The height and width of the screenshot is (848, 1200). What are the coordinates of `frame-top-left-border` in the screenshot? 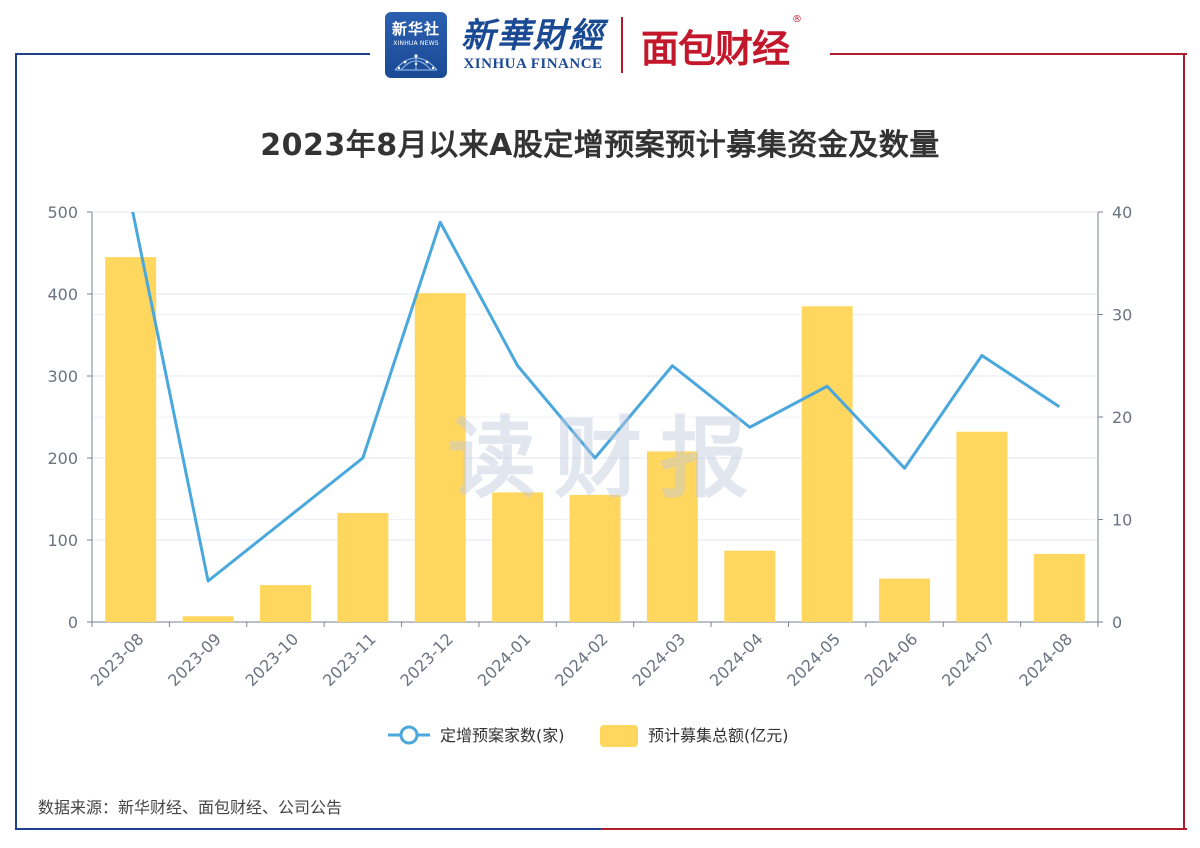 It's located at (192, 54).